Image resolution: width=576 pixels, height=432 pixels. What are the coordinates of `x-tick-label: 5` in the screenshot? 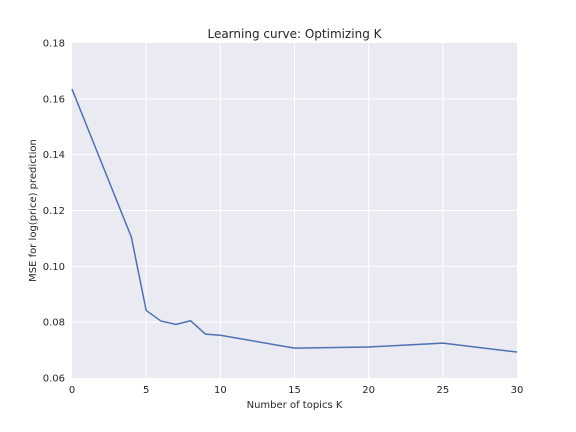 It's located at (146, 390).